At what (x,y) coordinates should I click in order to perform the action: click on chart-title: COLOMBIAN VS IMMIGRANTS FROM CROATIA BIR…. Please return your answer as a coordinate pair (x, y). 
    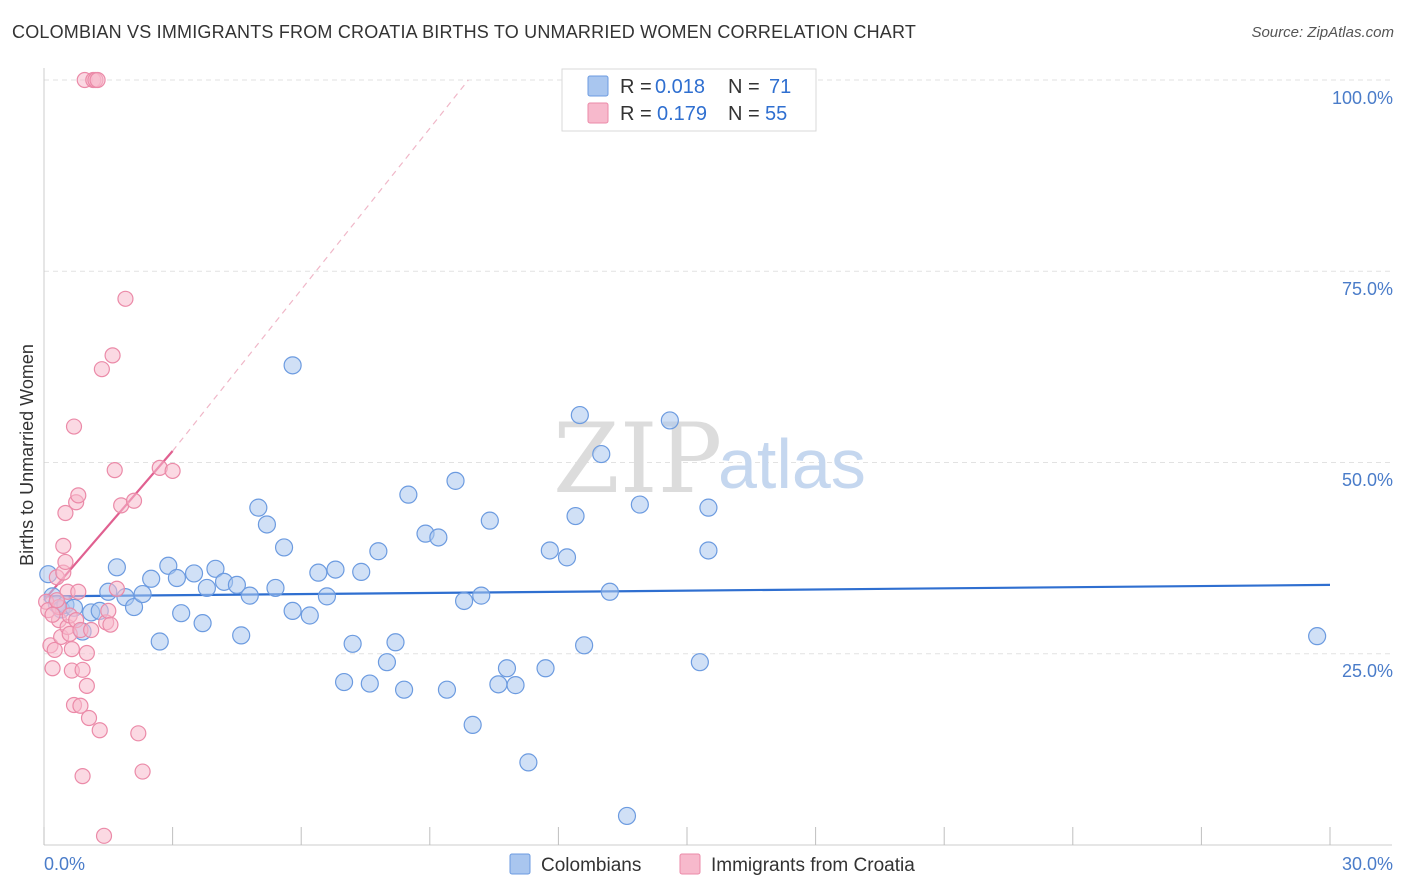
    Looking at the image, I should click on (464, 32).